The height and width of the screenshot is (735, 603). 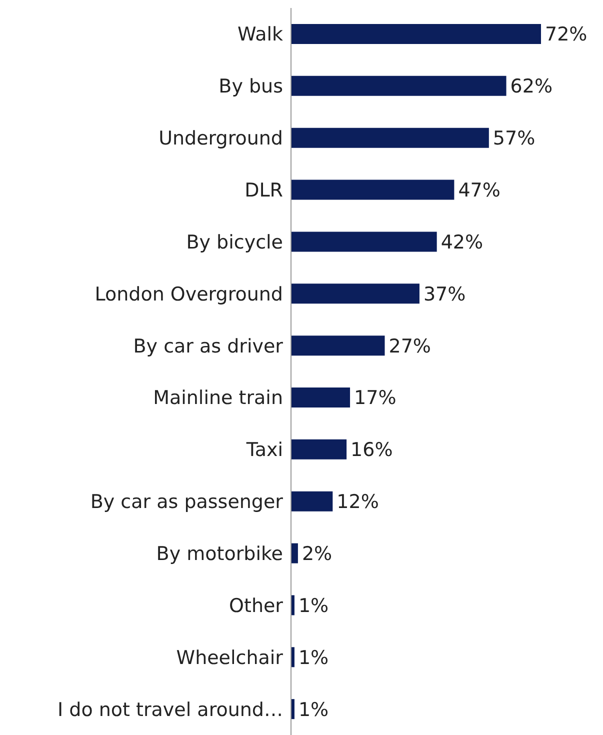 What do you see at coordinates (260, 35) in the screenshot?
I see `y-tick-label: Walk` at bounding box center [260, 35].